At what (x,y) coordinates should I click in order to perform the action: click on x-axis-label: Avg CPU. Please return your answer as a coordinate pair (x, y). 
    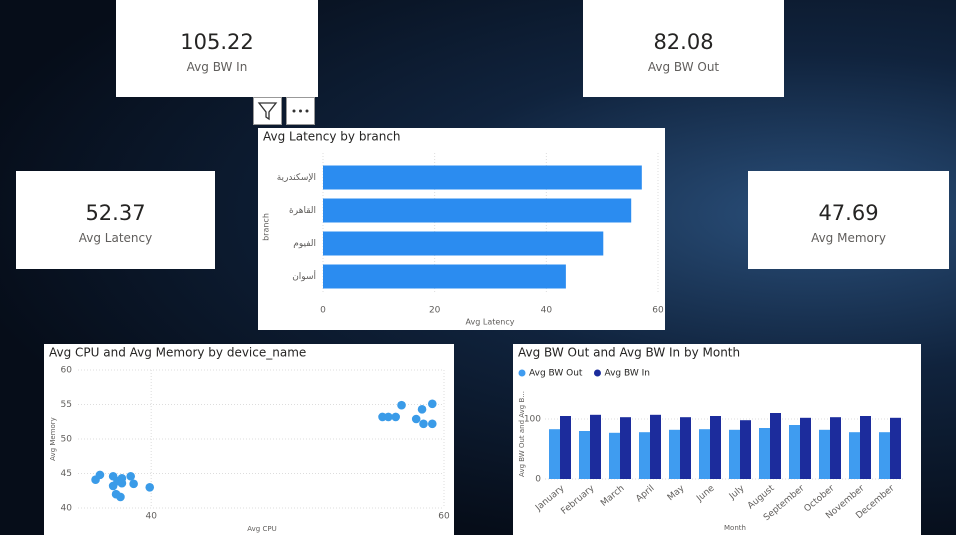
    Looking at the image, I should click on (261, 529).